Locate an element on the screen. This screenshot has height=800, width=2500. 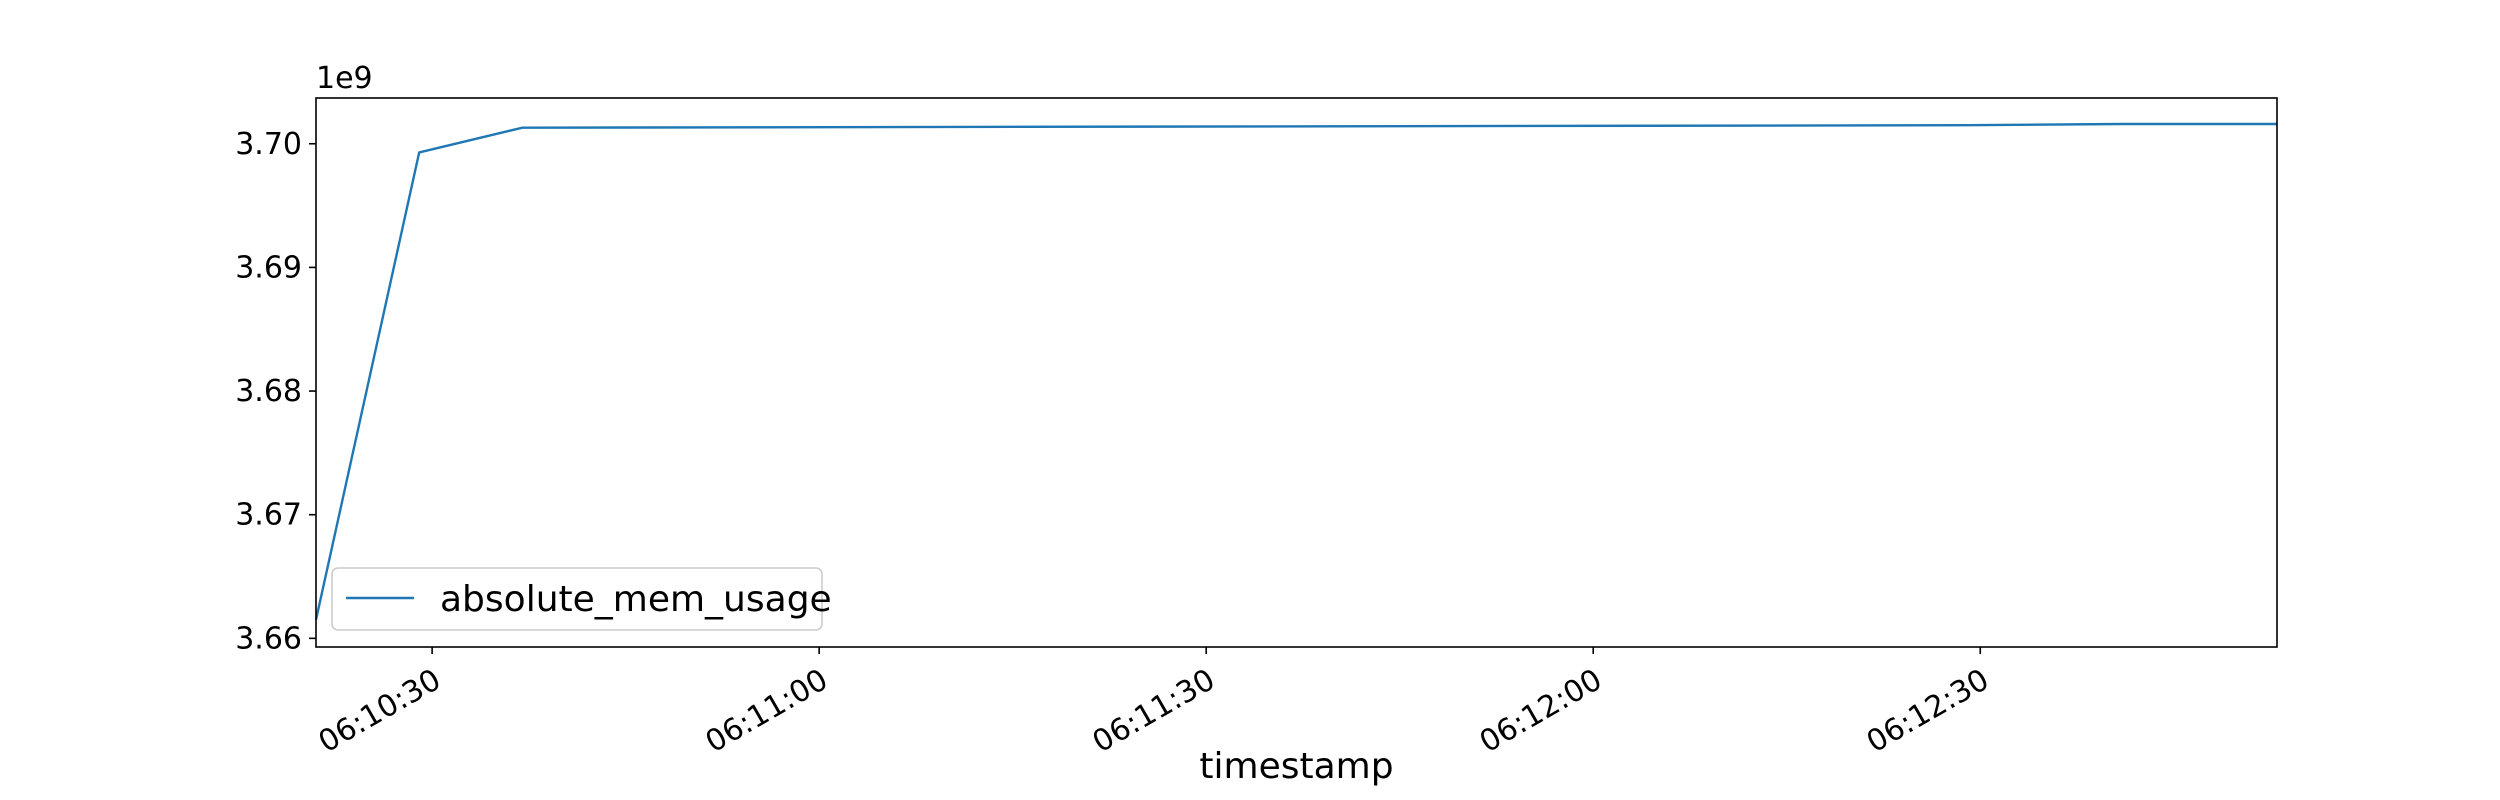
y-axis: 3.66 3.67 3.68 3.69 3.70 is located at coordinates (275, 391).